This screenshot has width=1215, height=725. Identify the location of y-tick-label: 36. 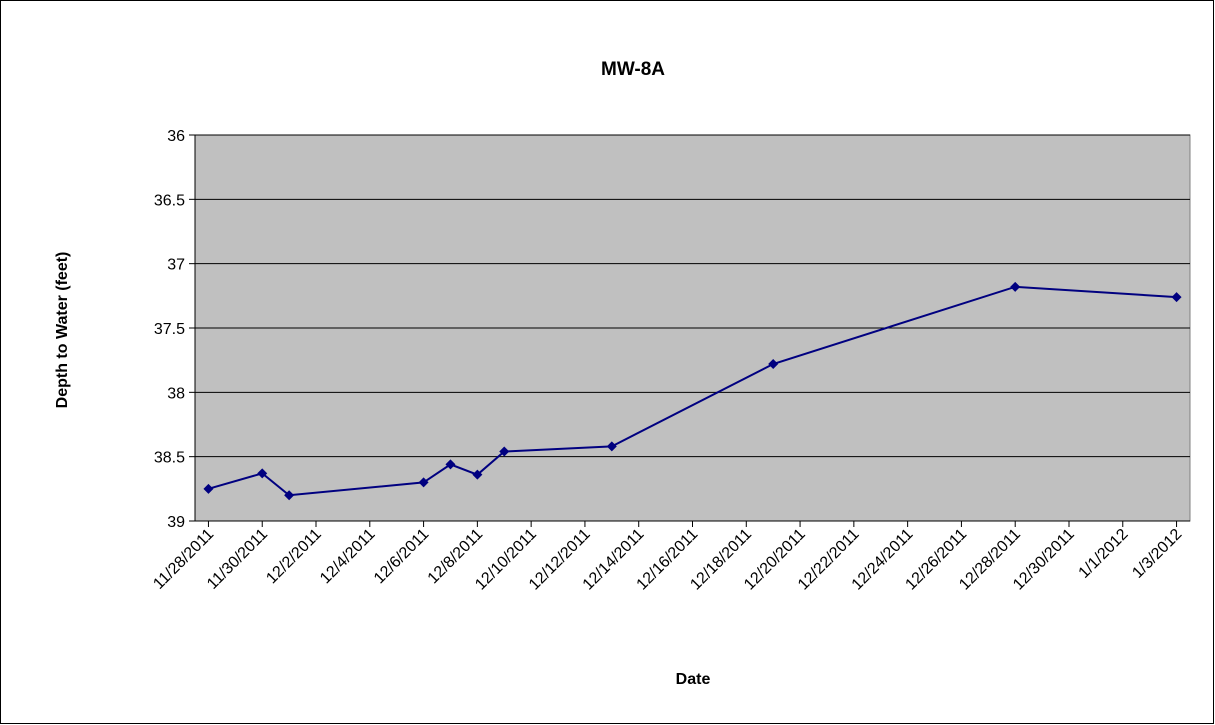
(176, 136).